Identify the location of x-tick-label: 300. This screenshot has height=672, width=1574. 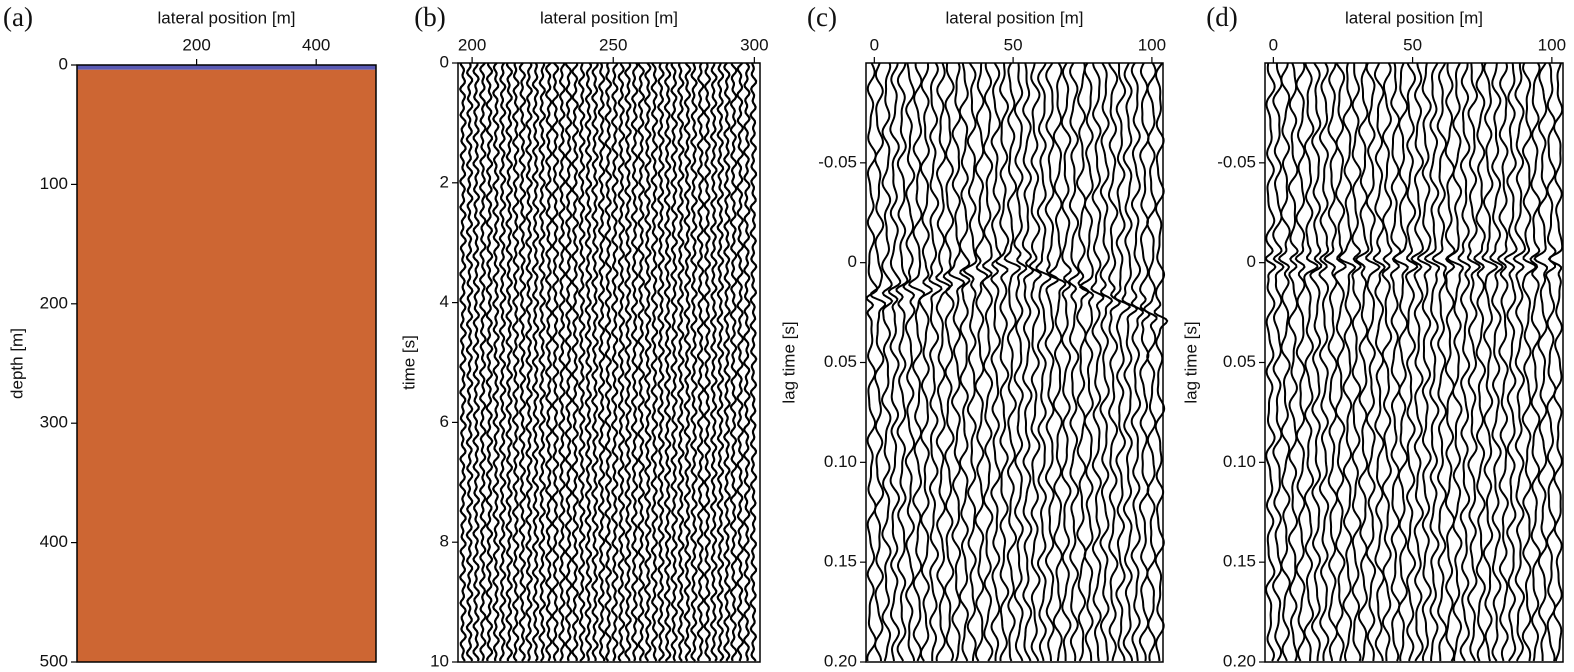
(754, 44).